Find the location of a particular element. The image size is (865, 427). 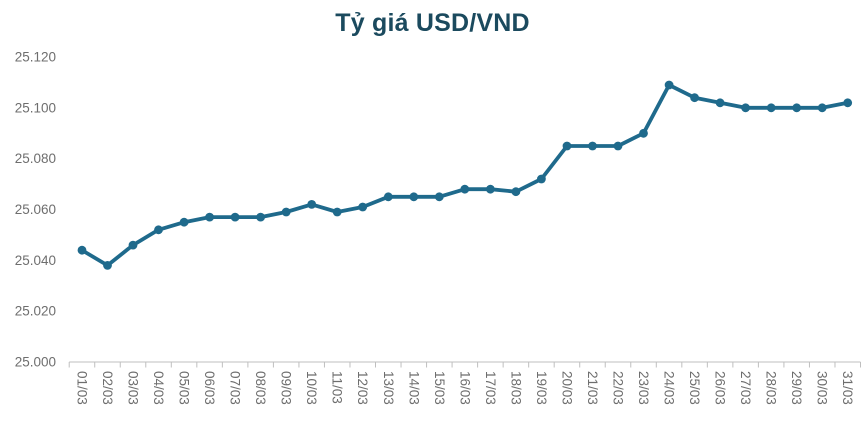

x-axis-label: 28/03 is located at coordinates (771, 388).